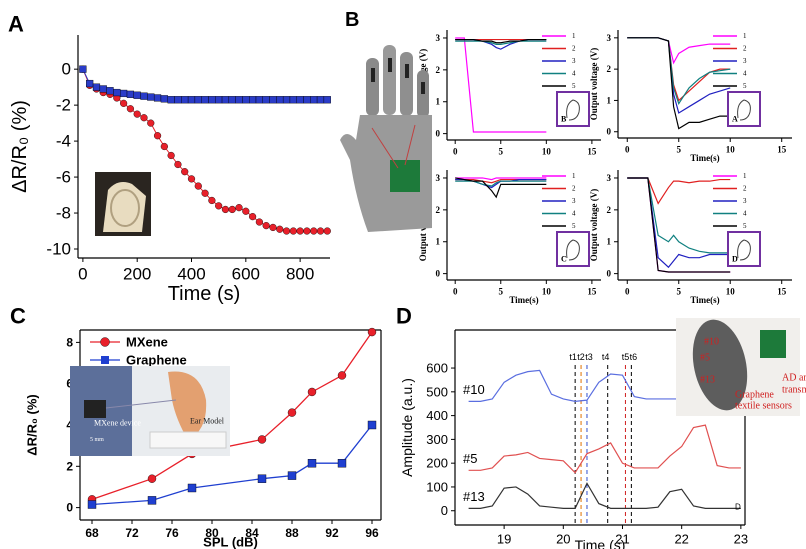 This screenshot has width=806, height=549. What do you see at coordinates (763, 406) in the screenshot?
I see `inset-text: textile sensors` at bounding box center [763, 406].